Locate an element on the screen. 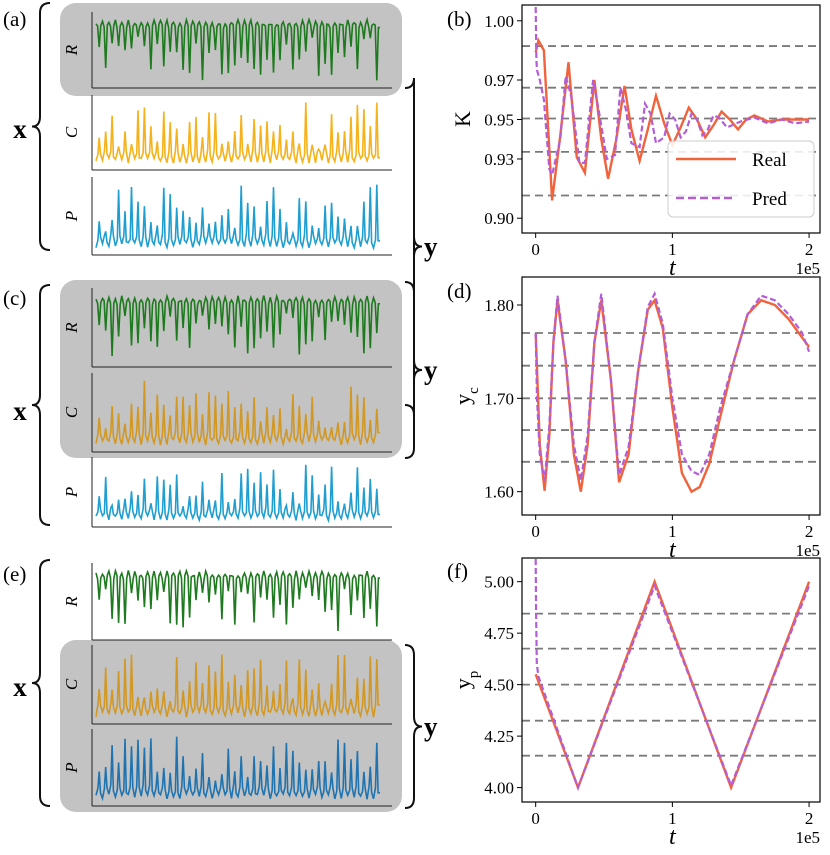 This screenshot has height=855, width=830. y-axis-label: K is located at coordinates (462, 119).